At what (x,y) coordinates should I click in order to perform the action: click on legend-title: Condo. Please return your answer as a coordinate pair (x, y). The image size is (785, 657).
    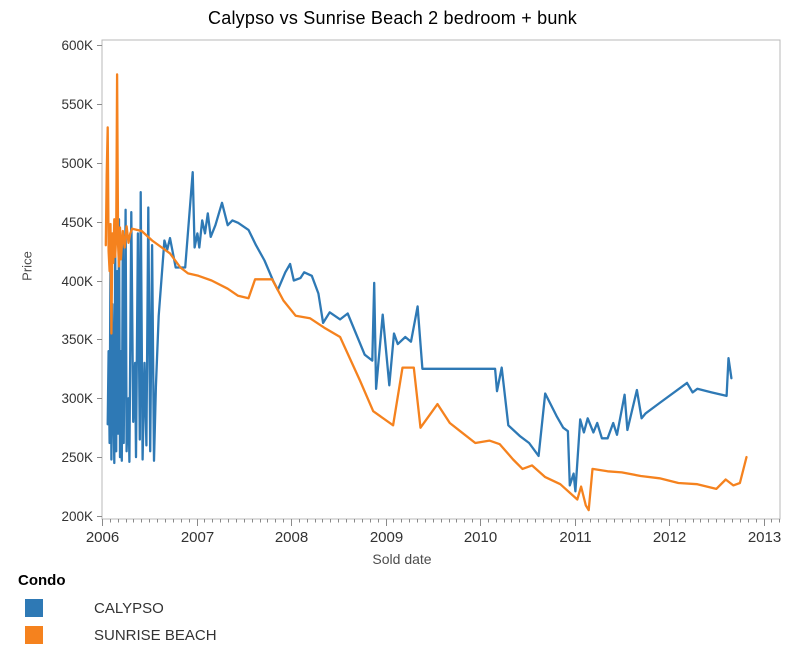
    Looking at the image, I should click on (42, 580).